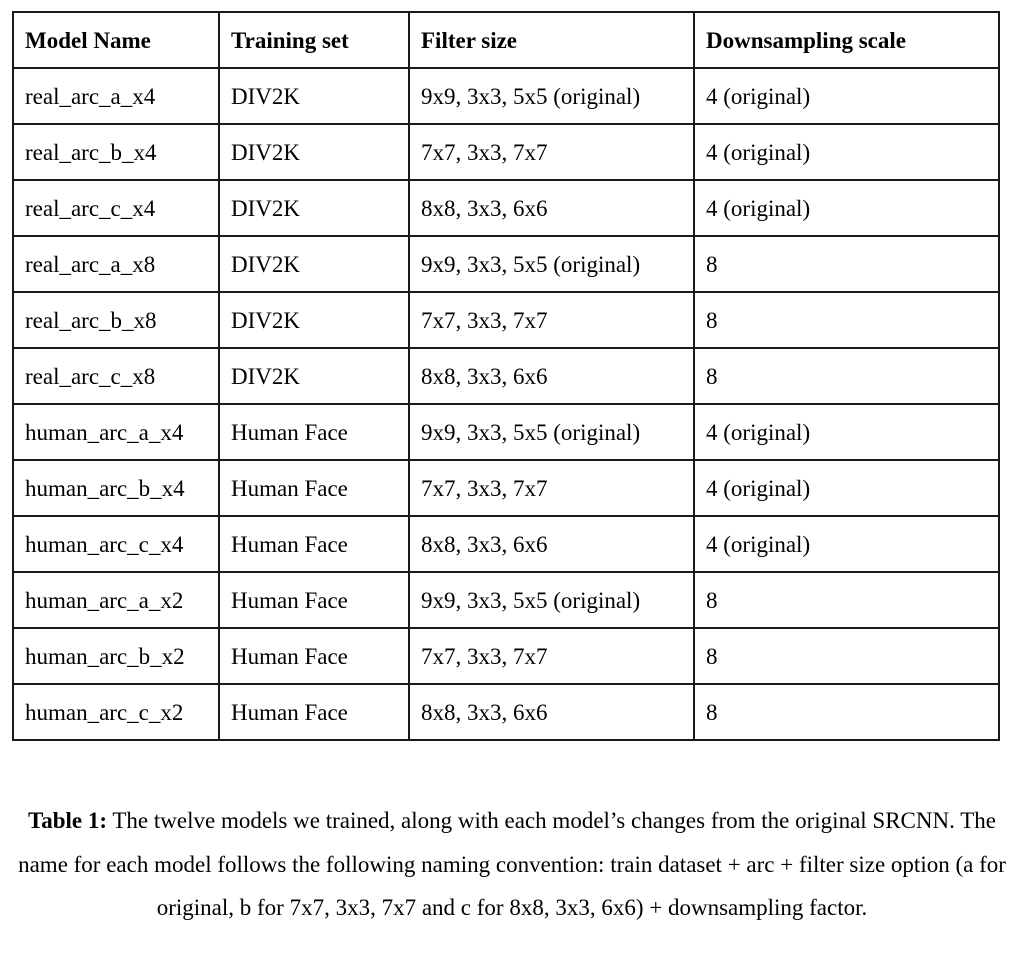 Image resolution: width=1012 pixels, height=978 pixels. I want to click on cell-model-name: real_arc_c_x4, so click(116, 208).